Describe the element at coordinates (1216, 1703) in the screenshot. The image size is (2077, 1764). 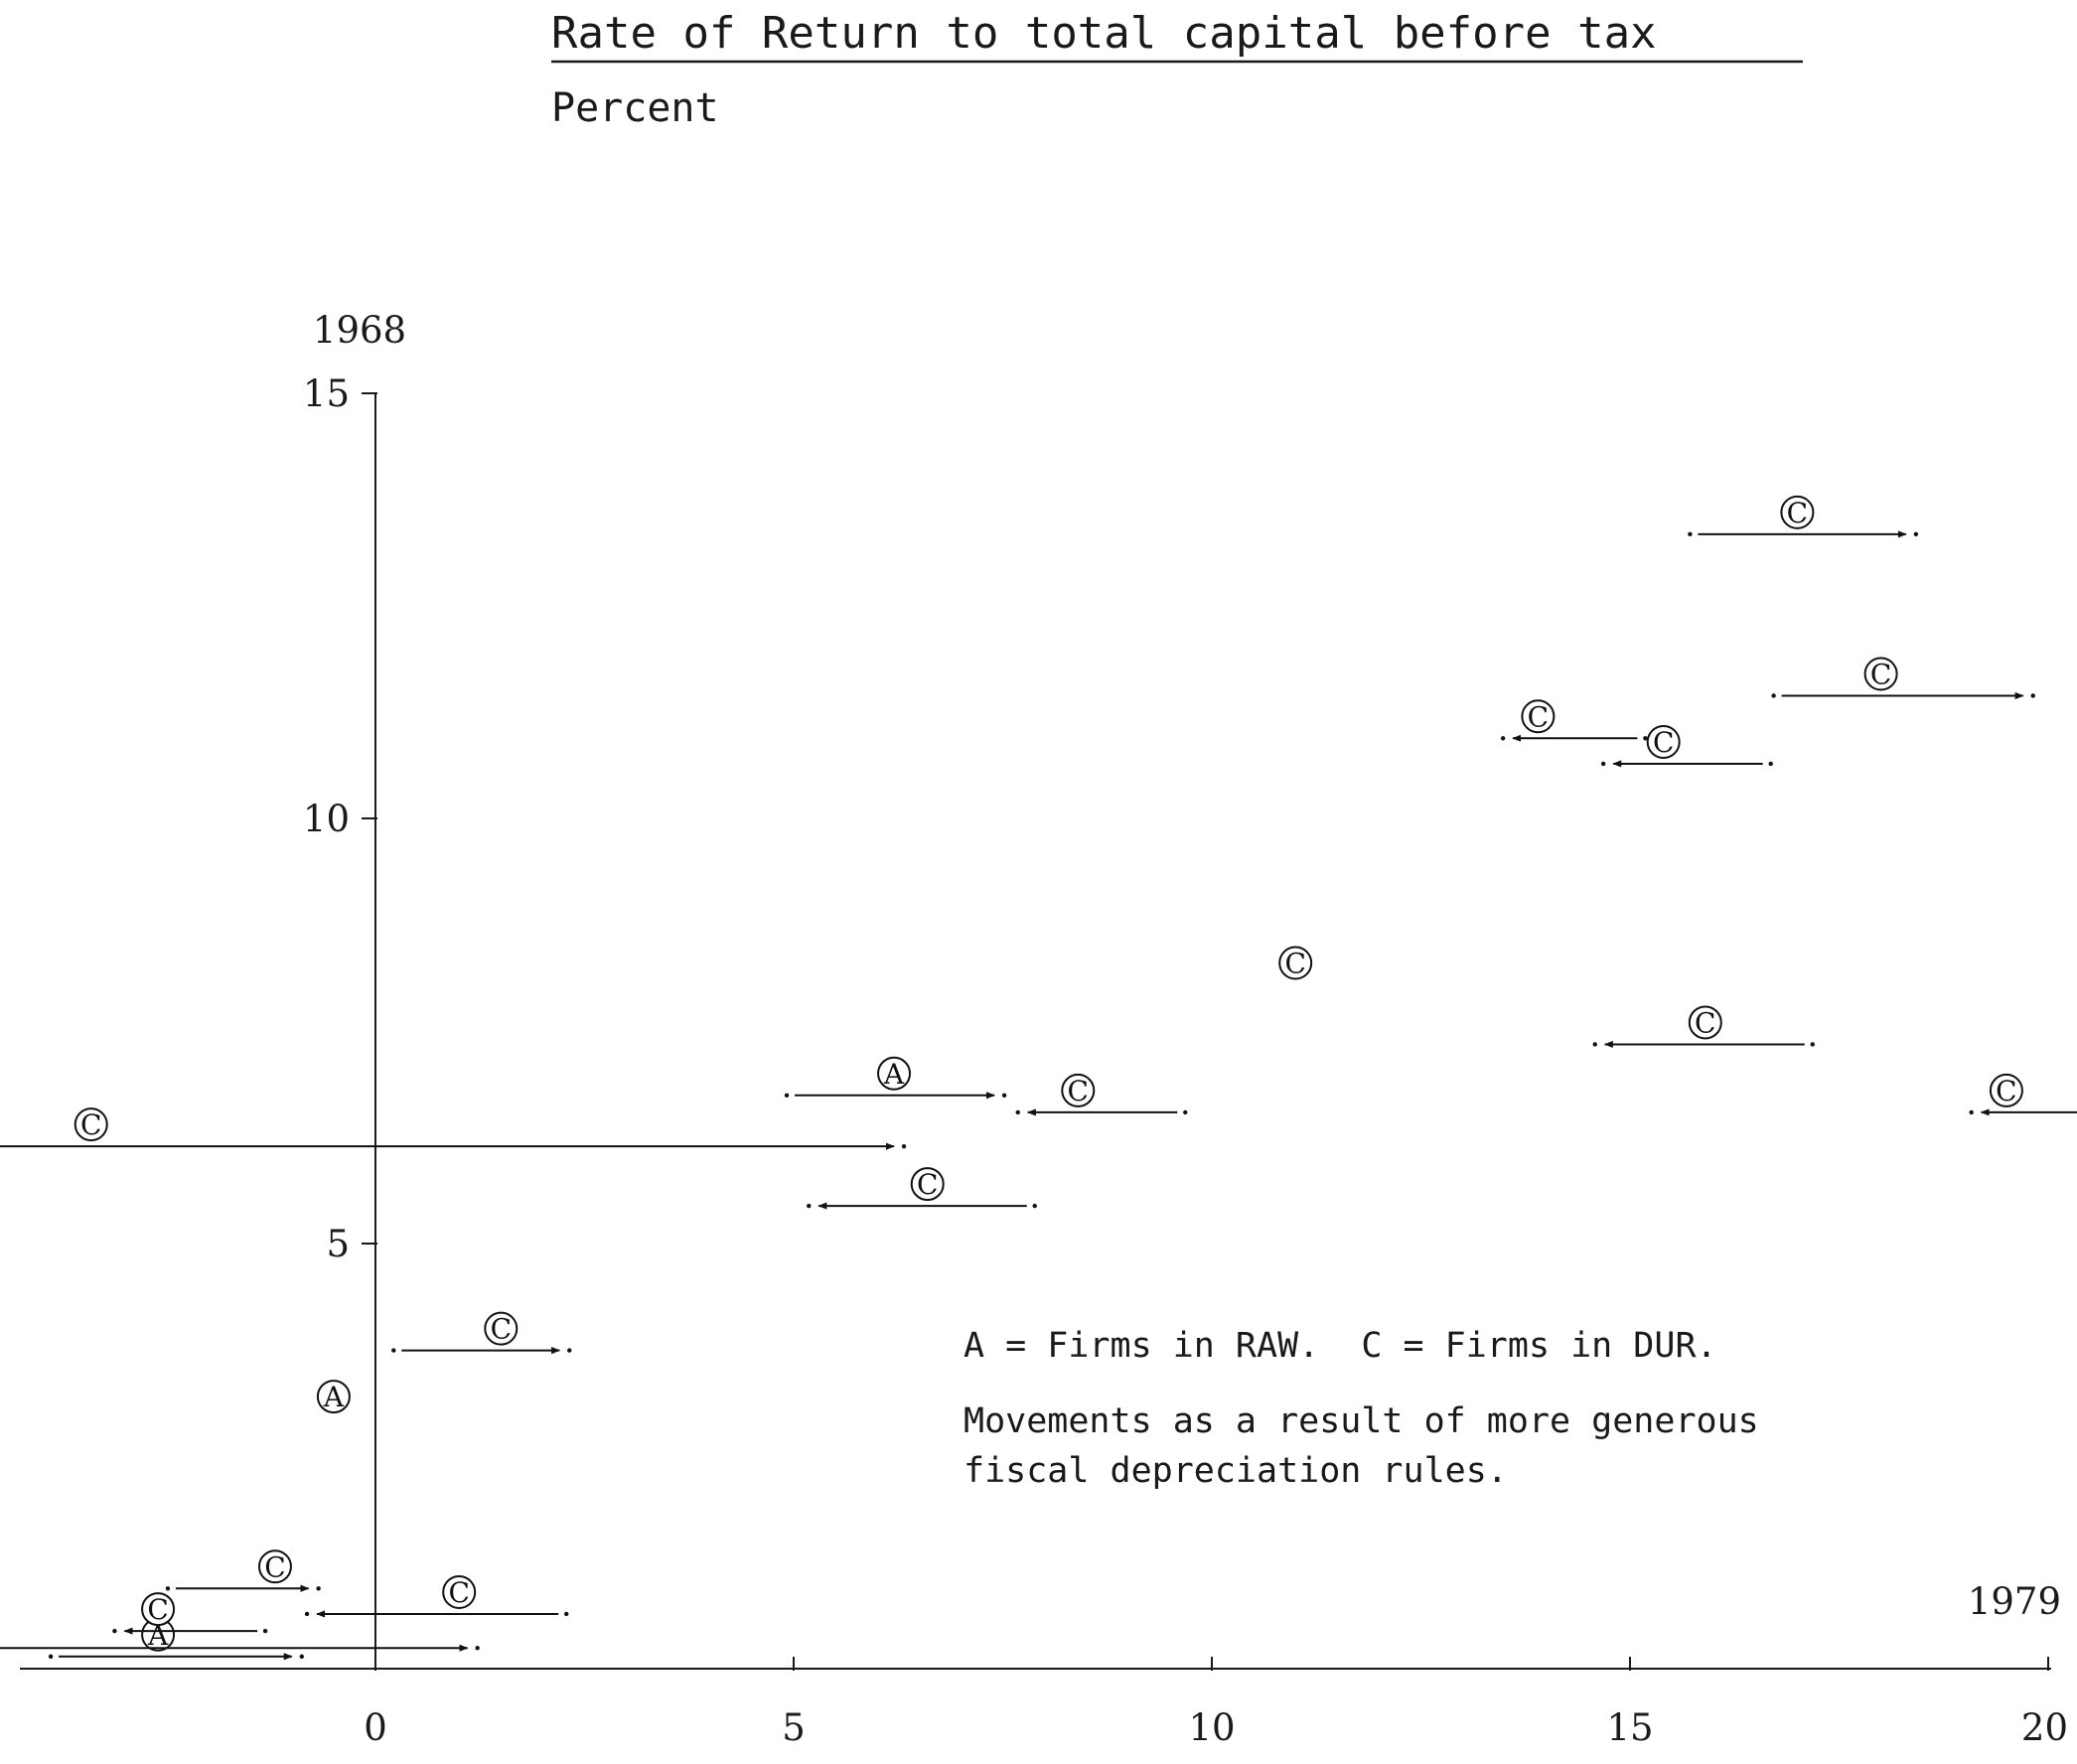
I see `x-ticks: 0 5 10 15 20` at that location.